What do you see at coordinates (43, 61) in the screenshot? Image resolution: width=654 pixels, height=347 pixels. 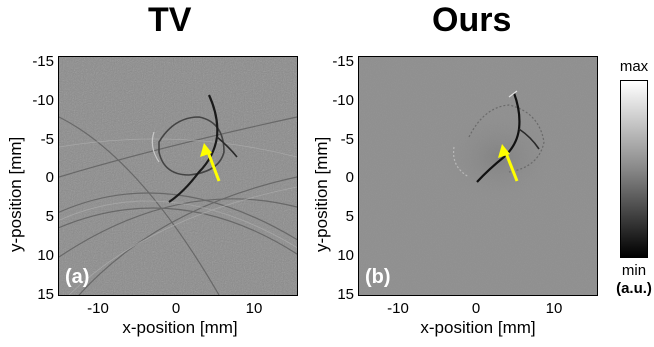 I see `panel-a-ytick: -15` at bounding box center [43, 61].